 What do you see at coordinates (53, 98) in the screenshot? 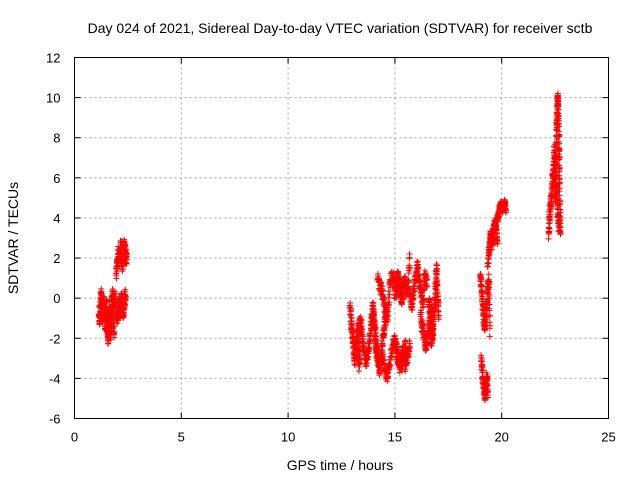
I see `y-tick-label: 10` at bounding box center [53, 98].